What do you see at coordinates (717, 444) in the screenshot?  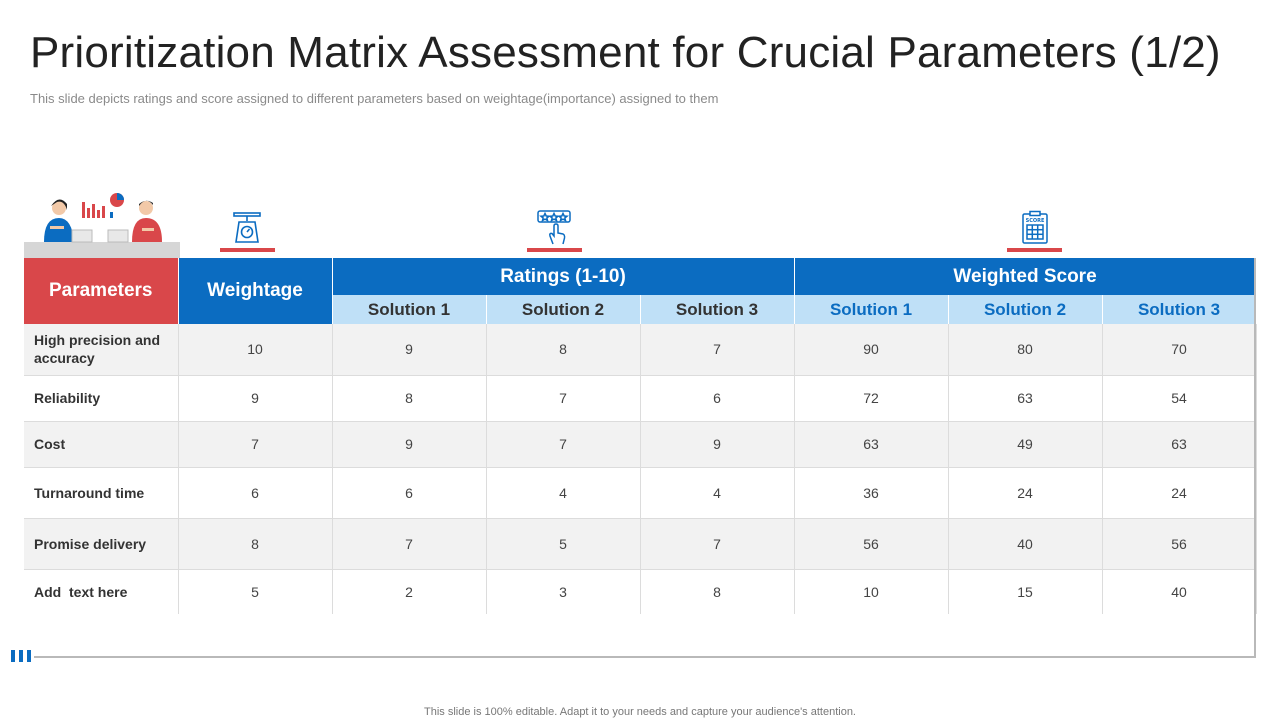 I see `row-rating-3: 9` at bounding box center [717, 444].